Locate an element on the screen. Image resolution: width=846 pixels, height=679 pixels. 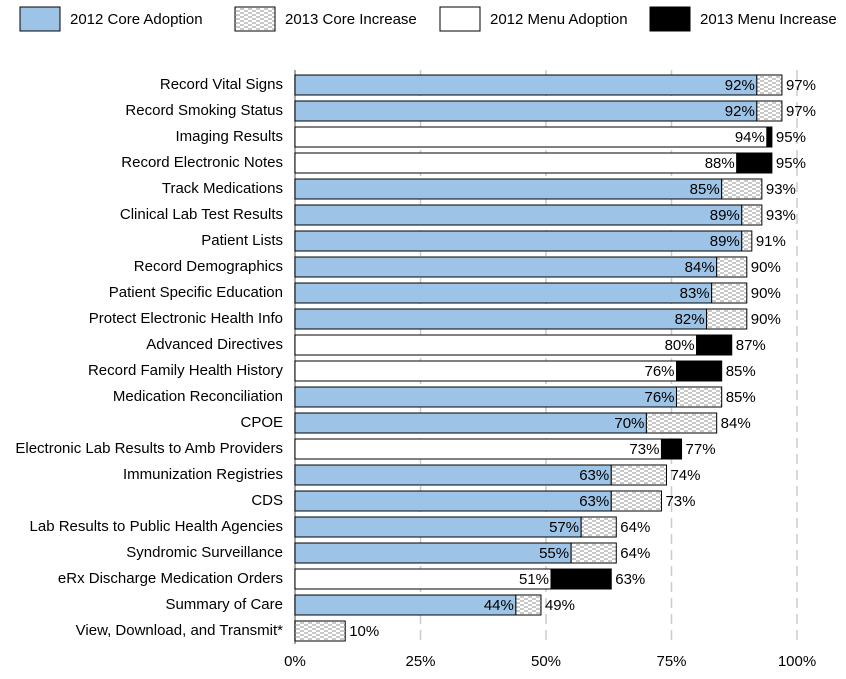
y-tick-label: Record Electronic Notes is located at coordinates (202, 162).